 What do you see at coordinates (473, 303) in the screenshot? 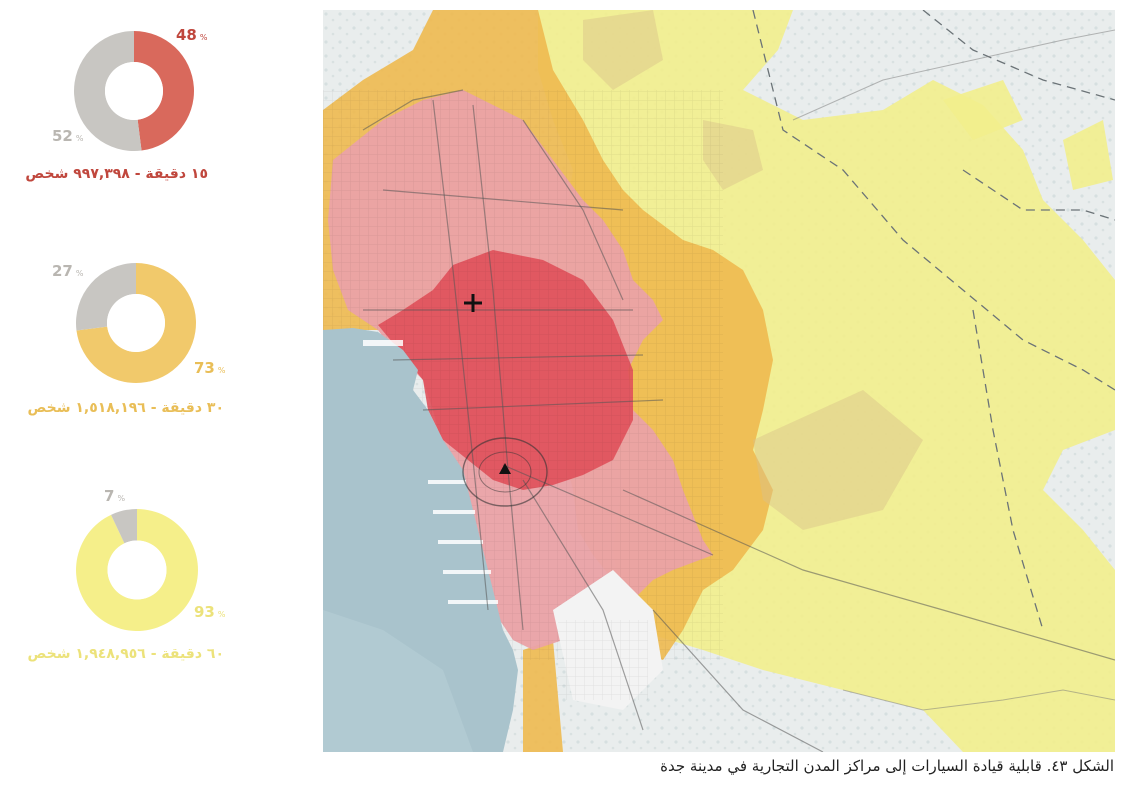
I see `cross-icon` at bounding box center [473, 303].